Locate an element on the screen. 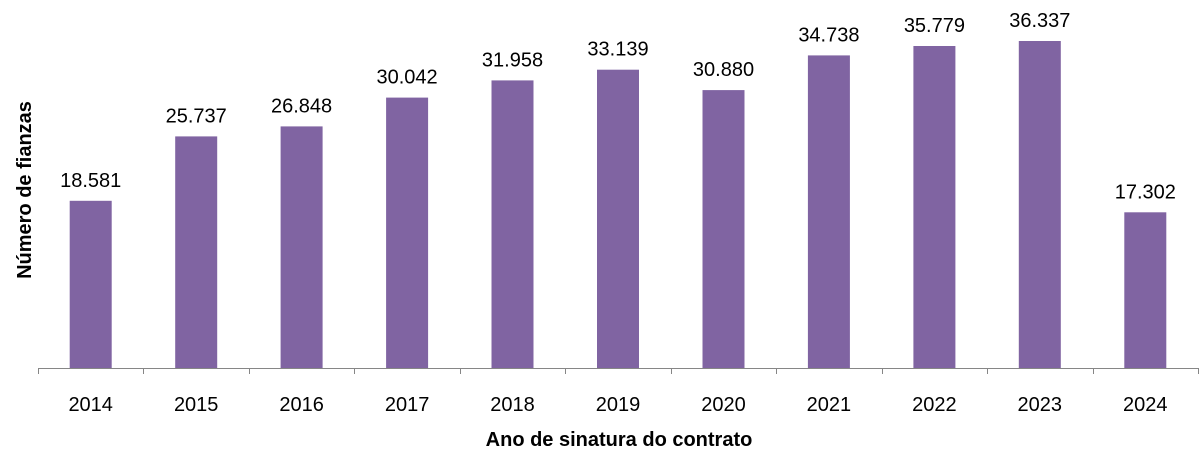 Image resolution: width=1200 pixels, height=458 pixels. x-tick-label-2020: 2020 is located at coordinates (723, 405).